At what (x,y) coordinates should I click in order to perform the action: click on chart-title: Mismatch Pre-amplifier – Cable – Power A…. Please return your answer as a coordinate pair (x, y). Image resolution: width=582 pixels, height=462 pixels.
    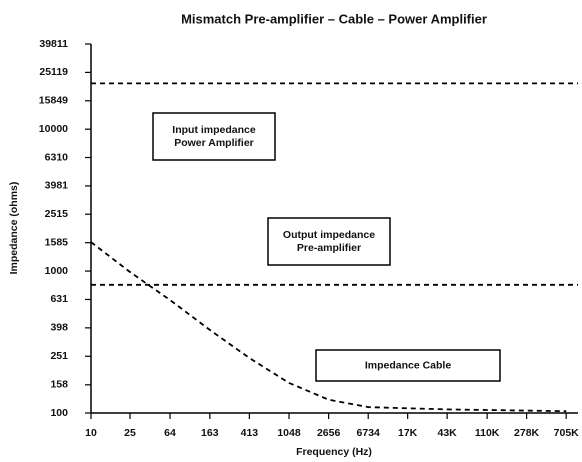
    Looking at the image, I should click on (334, 18).